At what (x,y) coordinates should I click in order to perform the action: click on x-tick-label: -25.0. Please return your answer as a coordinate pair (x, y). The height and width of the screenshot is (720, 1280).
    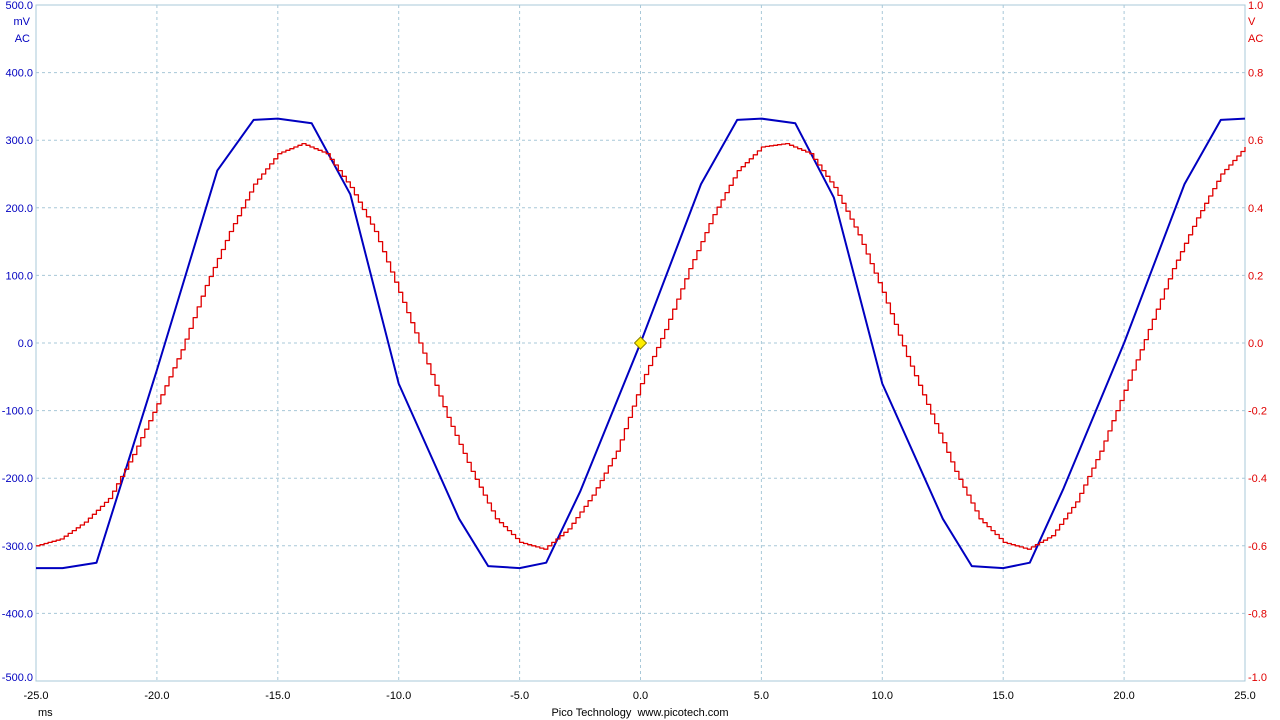
    Looking at the image, I should click on (35, 696).